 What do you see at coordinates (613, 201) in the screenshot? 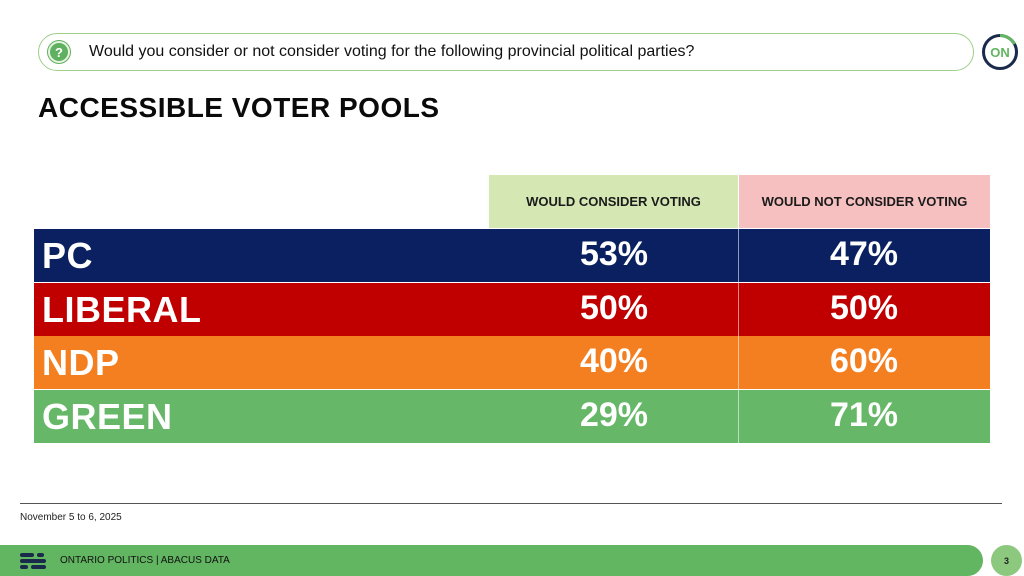
I see `column-header-consider: WOULD CONSIDER VOTING` at bounding box center [613, 201].